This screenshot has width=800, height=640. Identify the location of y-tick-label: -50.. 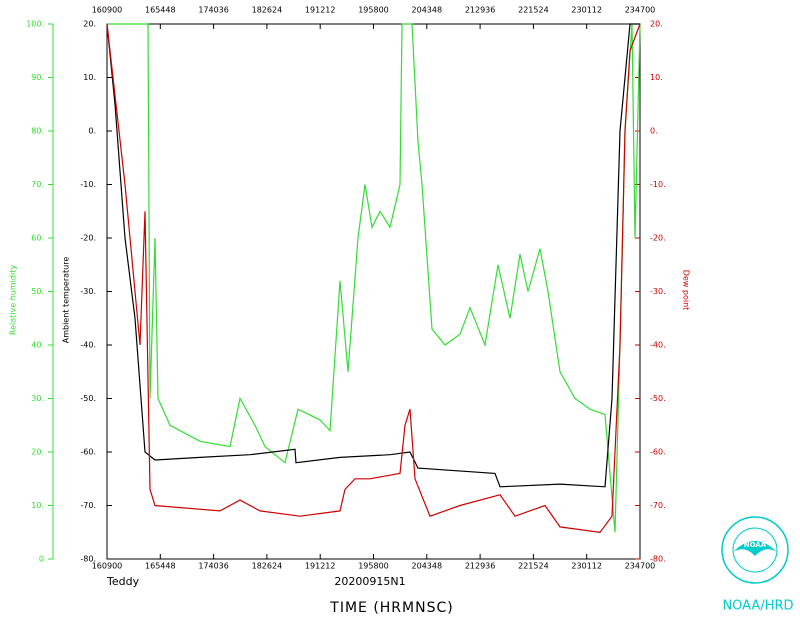
(88, 398).